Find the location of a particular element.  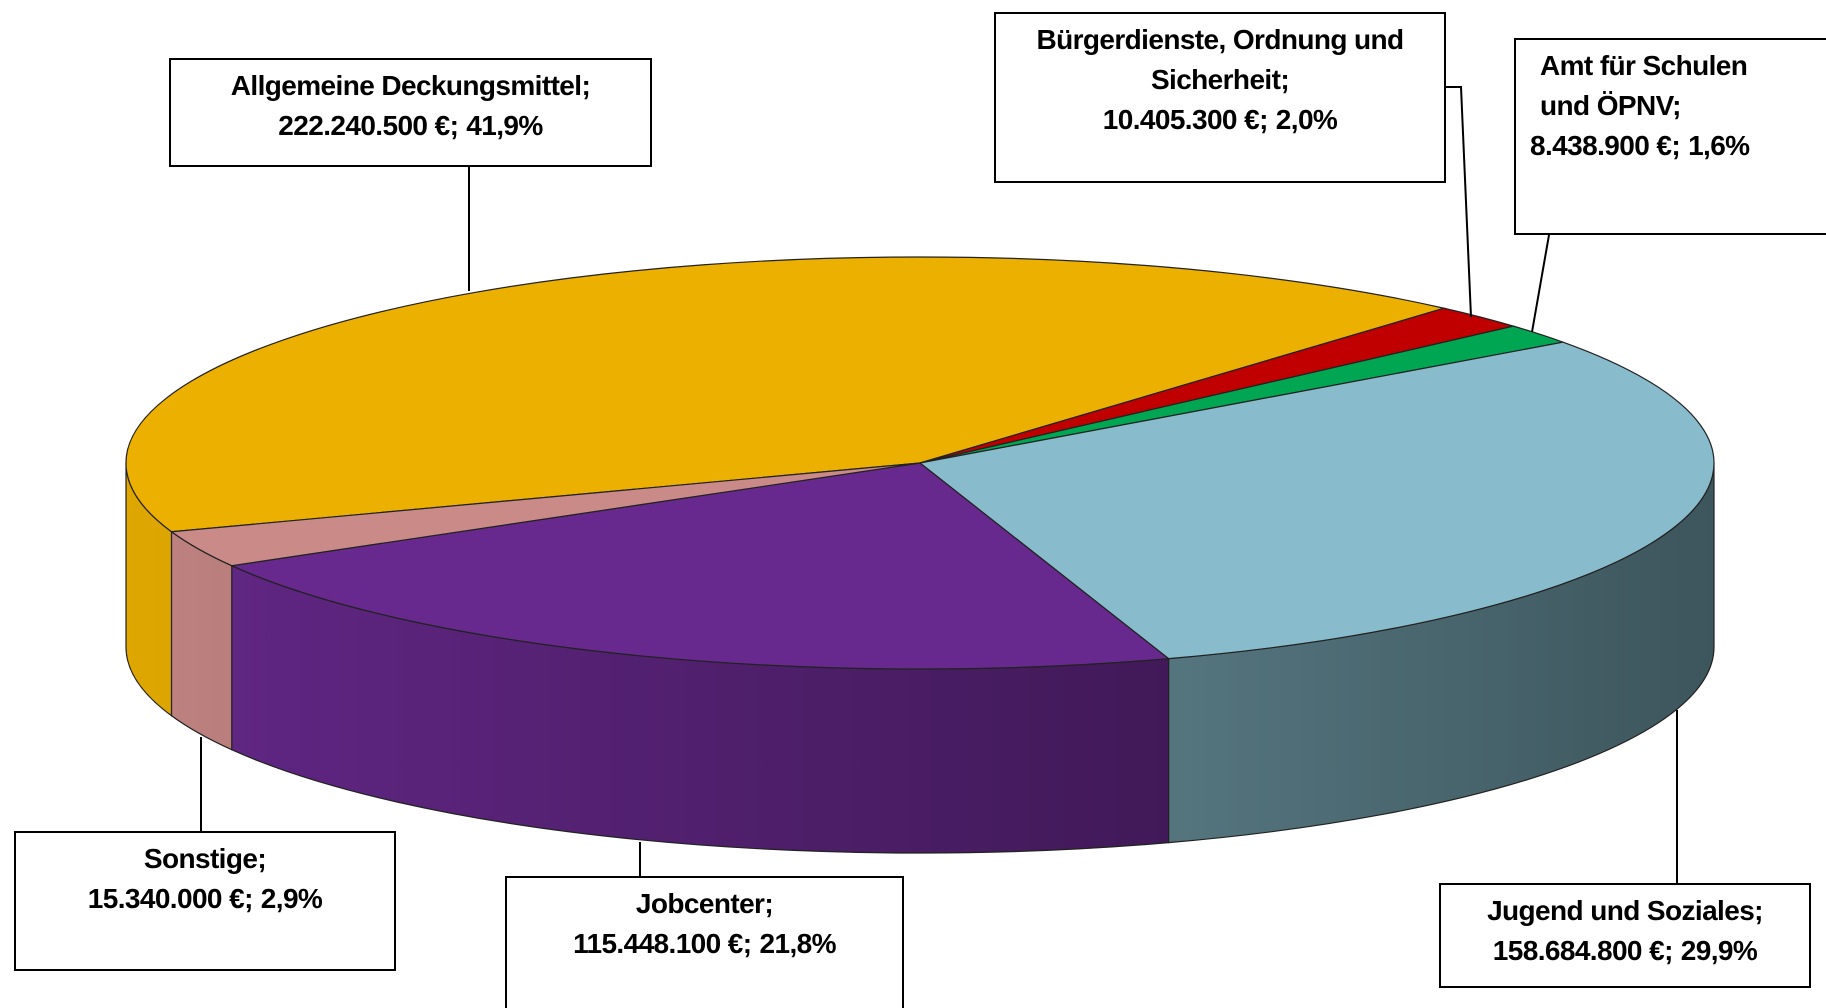

label-name-line: Amt für Schulen und ÖPNV; is located at coordinates (1660, 86).